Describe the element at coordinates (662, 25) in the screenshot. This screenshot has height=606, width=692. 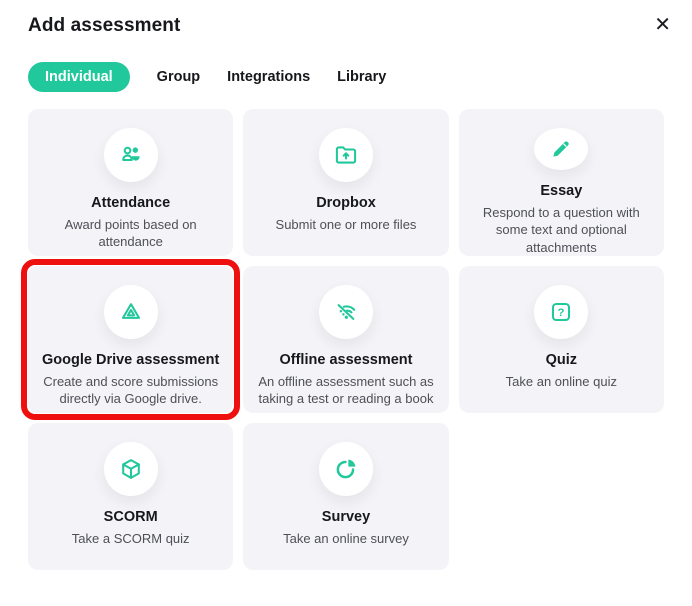
I see `close-icon: ✕` at that location.